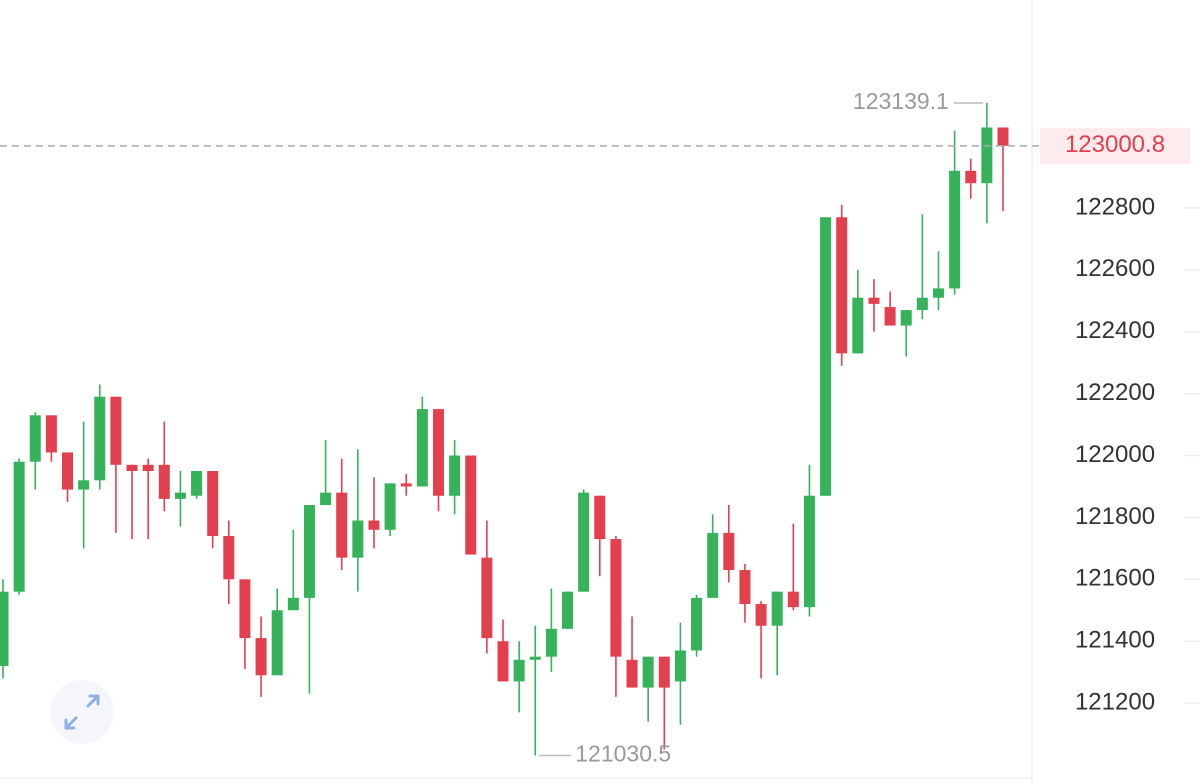 Image resolution: width=1200 pixels, height=782 pixels. I want to click on expand-icon, so click(82, 712).